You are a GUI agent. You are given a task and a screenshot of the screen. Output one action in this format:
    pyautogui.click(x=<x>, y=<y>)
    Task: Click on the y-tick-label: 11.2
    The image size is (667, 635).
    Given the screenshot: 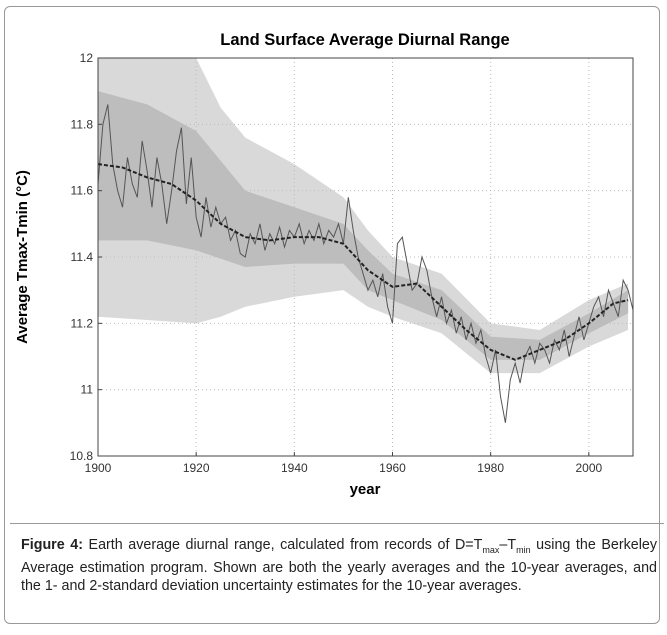 What is the action you would take?
    pyautogui.click(x=82, y=323)
    